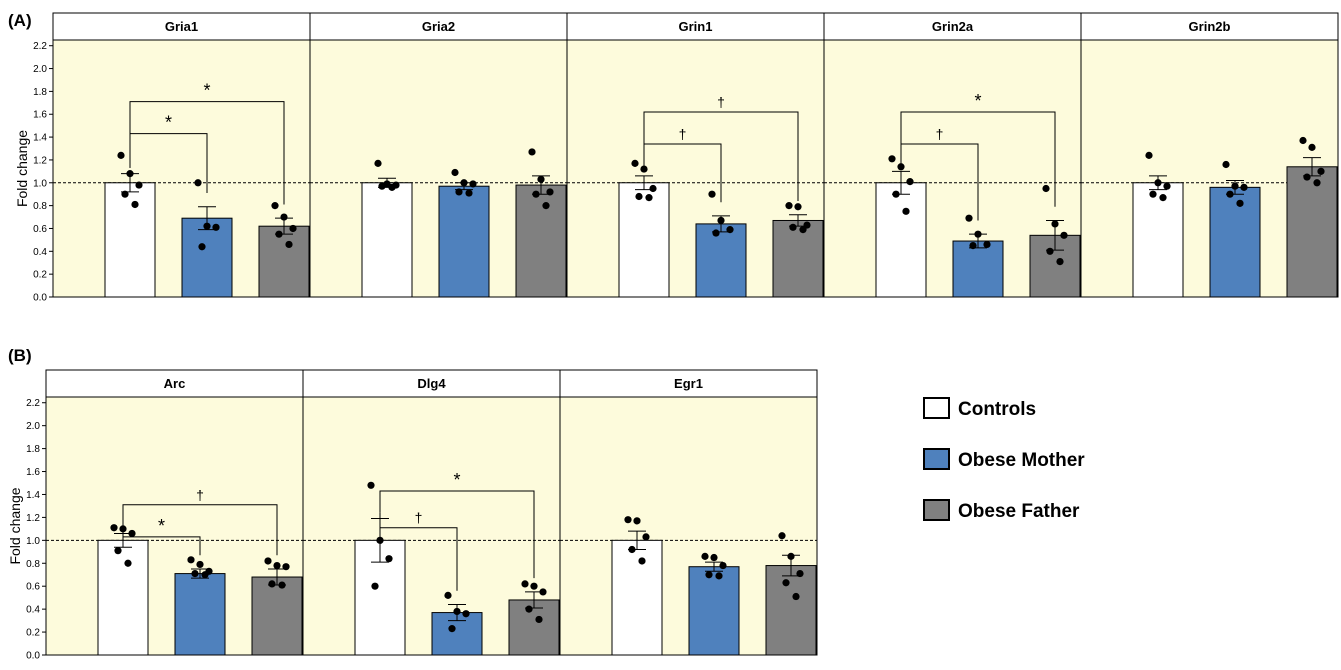 The width and height of the screenshot is (1341, 670). Describe the element at coordinates (33, 587) in the screenshot. I see `y-tick-label: 0.6` at that location.